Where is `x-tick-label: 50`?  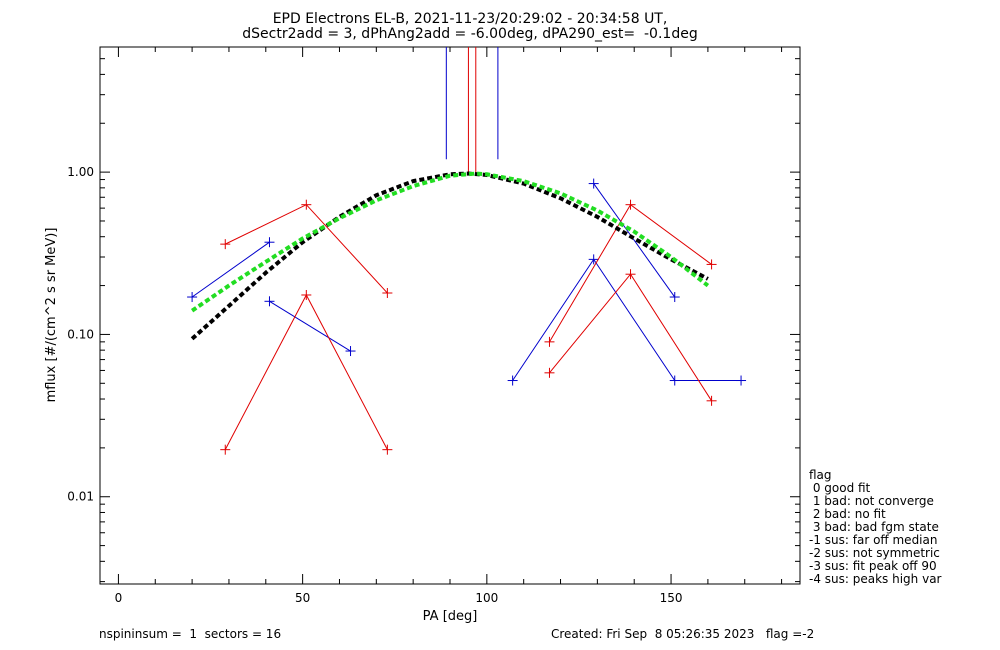
x-tick-label: 50 is located at coordinates (302, 598).